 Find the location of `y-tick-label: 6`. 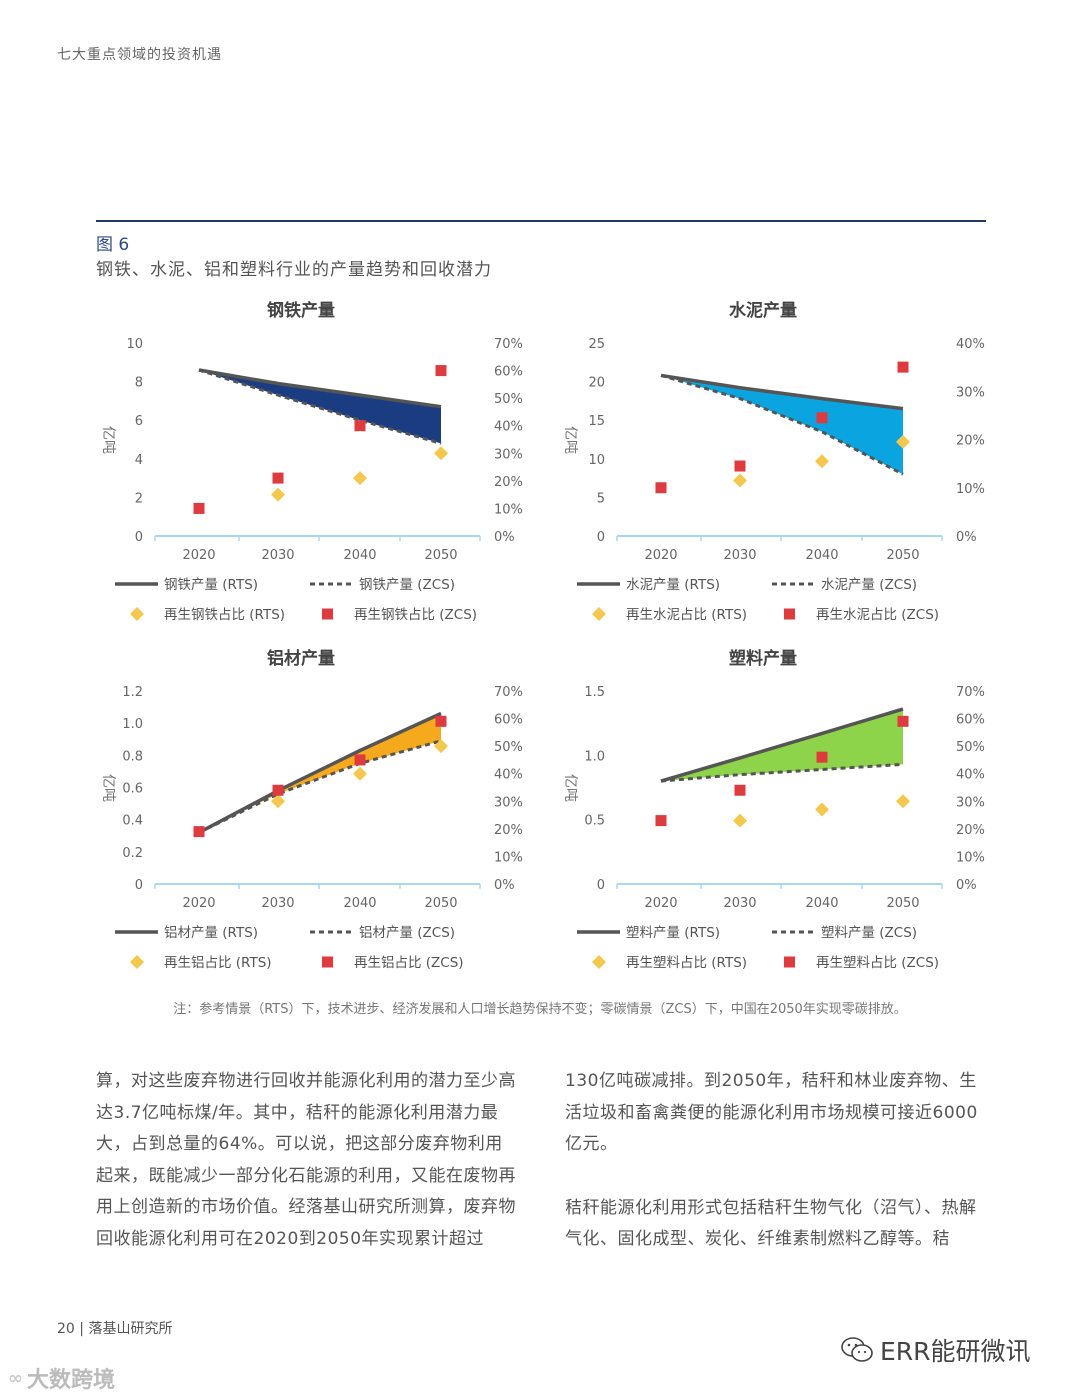

y-tick-label: 6 is located at coordinates (139, 421).